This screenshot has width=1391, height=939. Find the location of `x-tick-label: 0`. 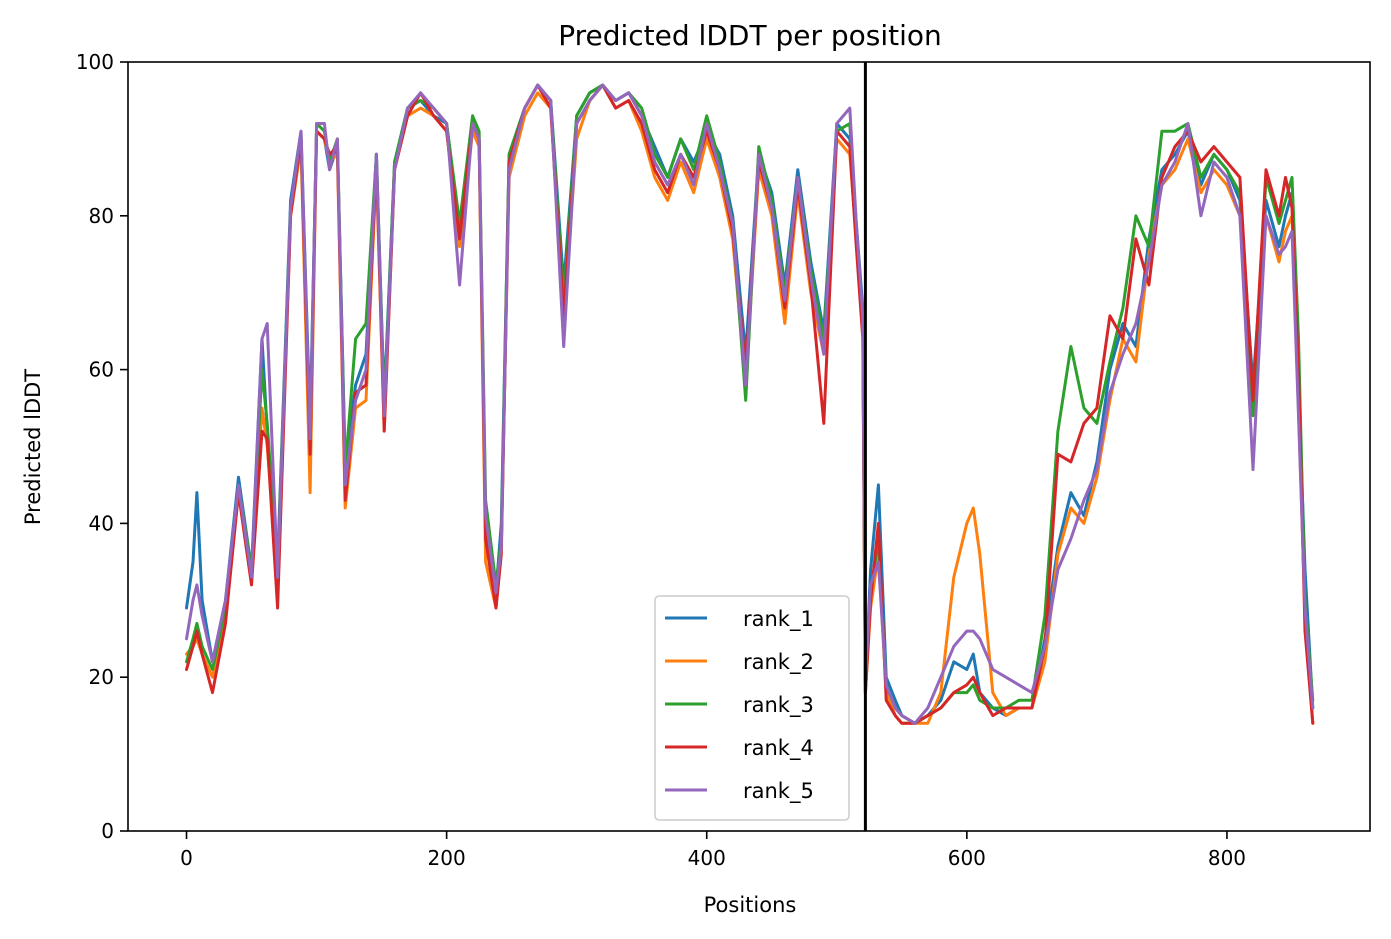

x-tick-label: 0 is located at coordinates (186, 858).